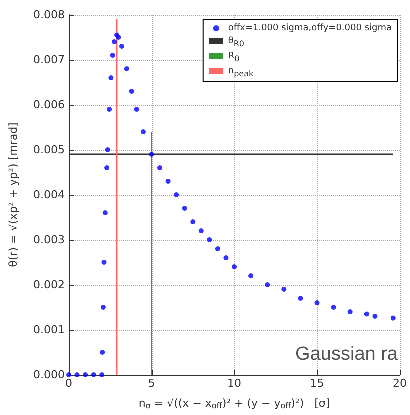 The height and width of the screenshot is (415, 410). What do you see at coordinates (317, 383) in the screenshot?
I see `x-tick-label: 15` at bounding box center [317, 383].